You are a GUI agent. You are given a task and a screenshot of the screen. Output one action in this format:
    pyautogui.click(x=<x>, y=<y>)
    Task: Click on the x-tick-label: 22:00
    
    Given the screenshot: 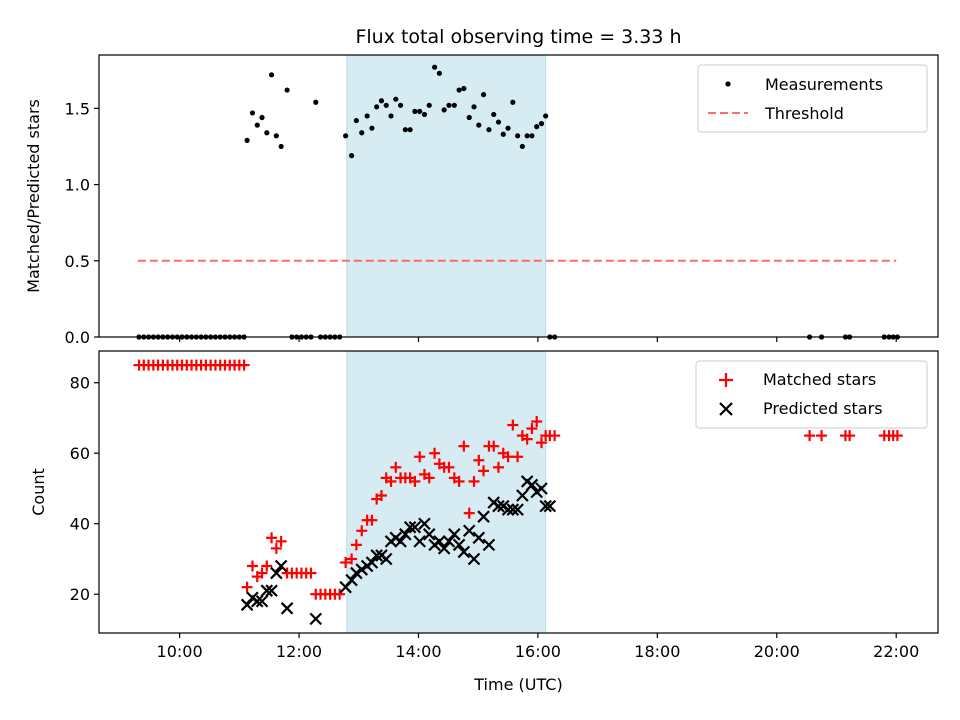 What is the action you would take?
    pyautogui.click(x=896, y=651)
    